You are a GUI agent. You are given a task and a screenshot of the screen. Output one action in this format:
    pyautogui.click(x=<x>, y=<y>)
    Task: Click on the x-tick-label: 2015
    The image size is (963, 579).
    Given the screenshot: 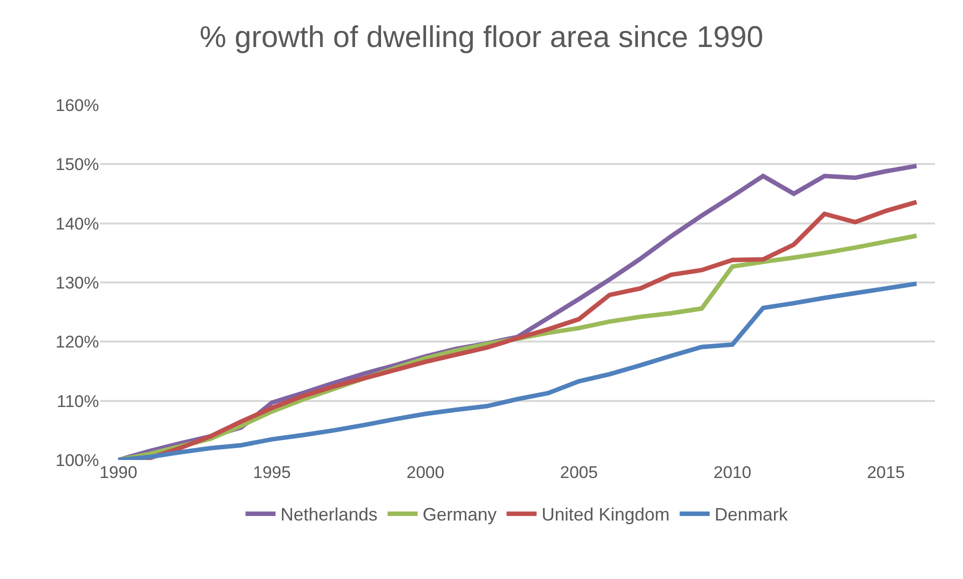 What is the action you would take?
    pyautogui.click(x=885, y=472)
    